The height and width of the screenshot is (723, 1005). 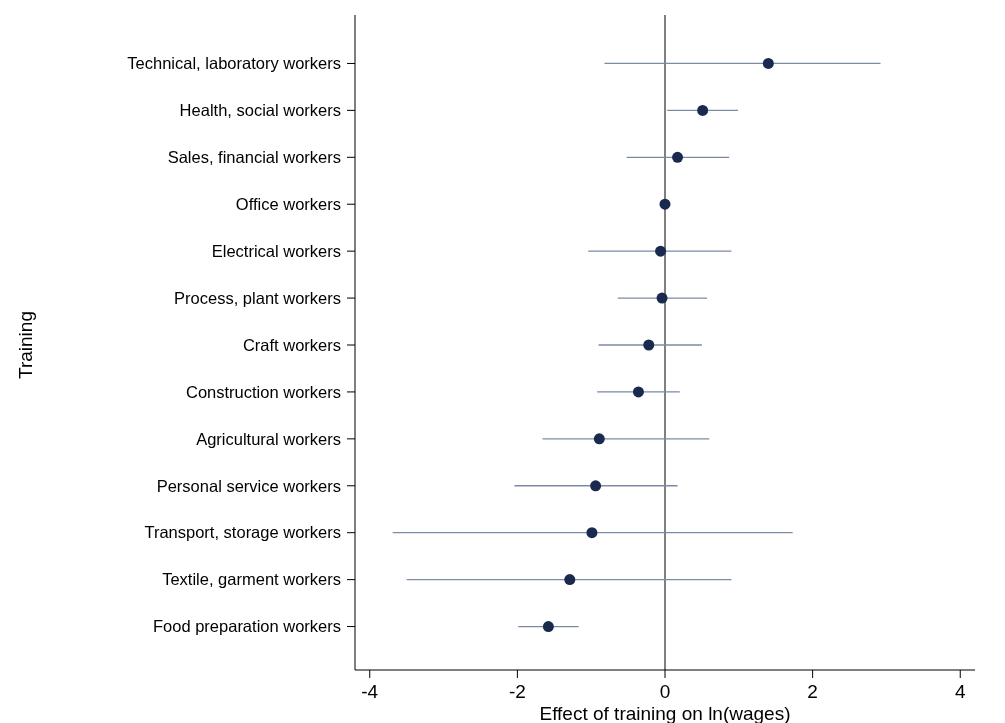 What do you see at coordinates (665, 691) in the screenshot?
I see `x-tick-label: 0` at bounding box center [665, 691].